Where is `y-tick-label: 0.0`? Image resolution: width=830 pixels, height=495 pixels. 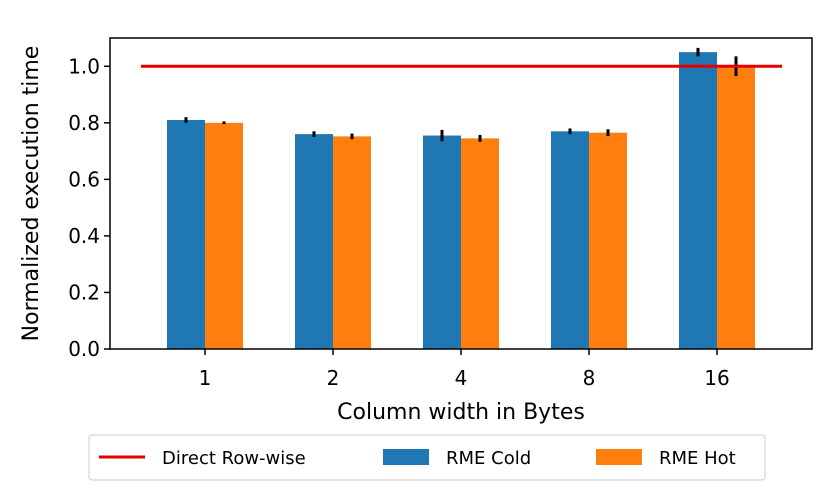
y-tick-label: 0.0 is located at coordinates (84, 349).